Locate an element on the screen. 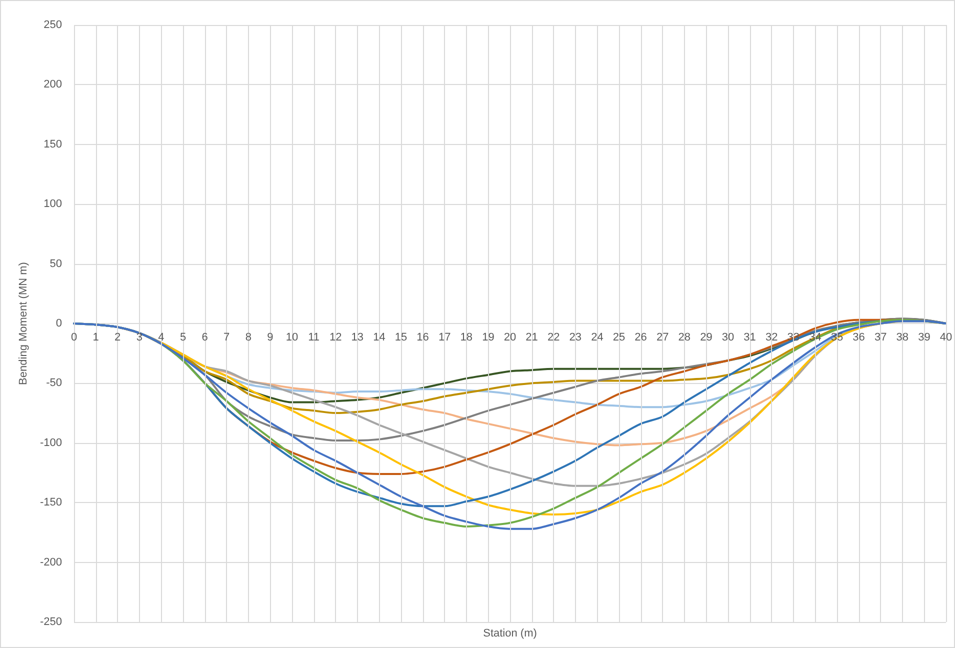 Image resolution: width=955 pixels, height=648 pixels. x-tick-label: 8 is located at coordinates (248, 338).